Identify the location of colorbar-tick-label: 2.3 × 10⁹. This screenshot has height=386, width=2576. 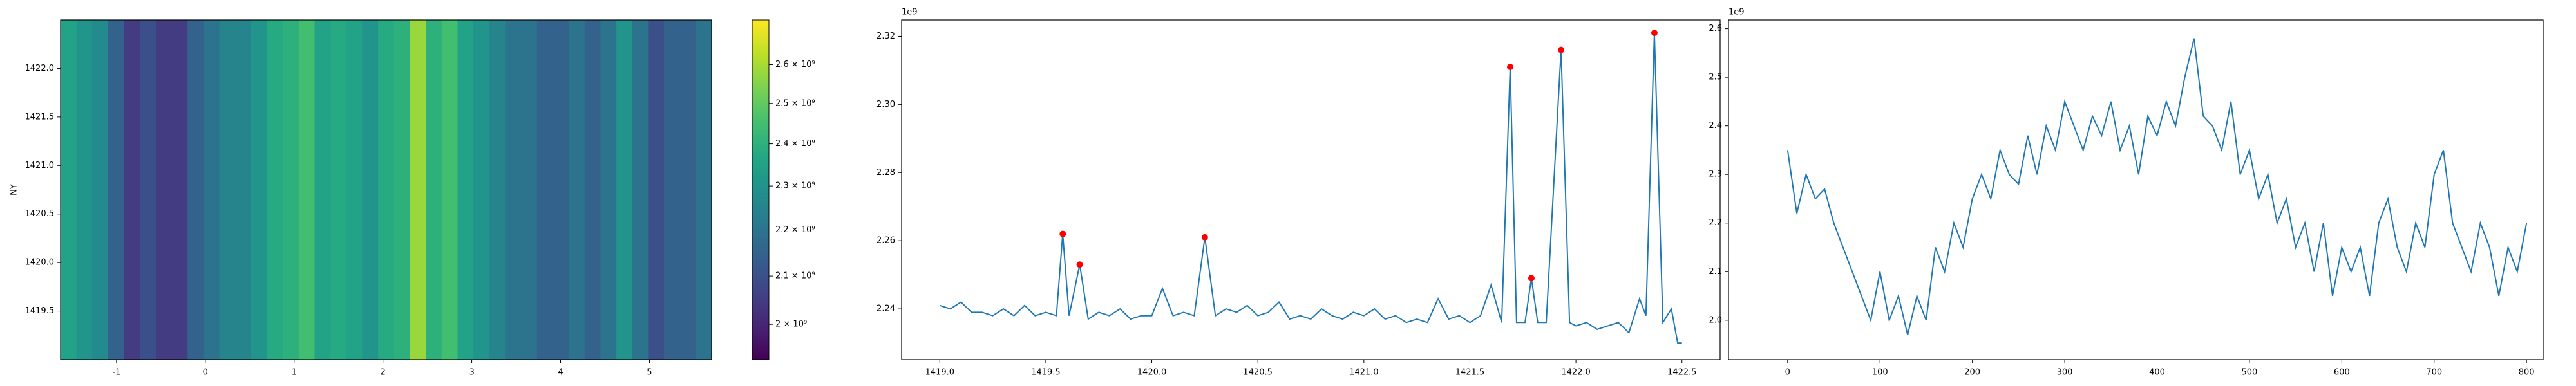
(795, 186).